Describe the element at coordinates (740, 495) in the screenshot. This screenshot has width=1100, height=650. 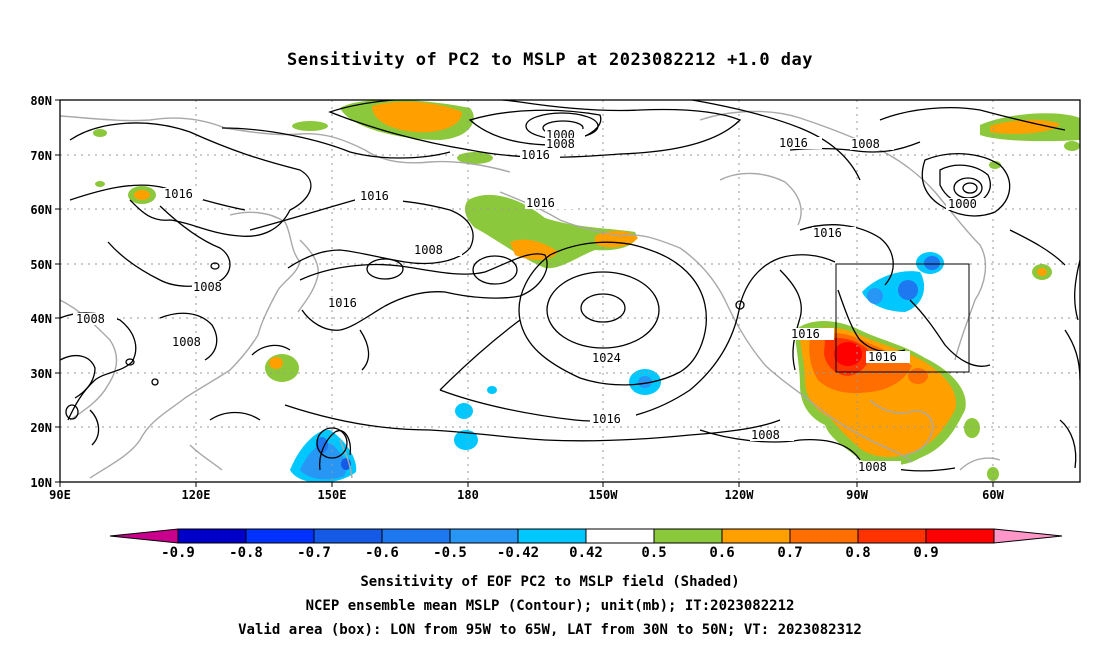
I see `lon-label: 120W` at that location.